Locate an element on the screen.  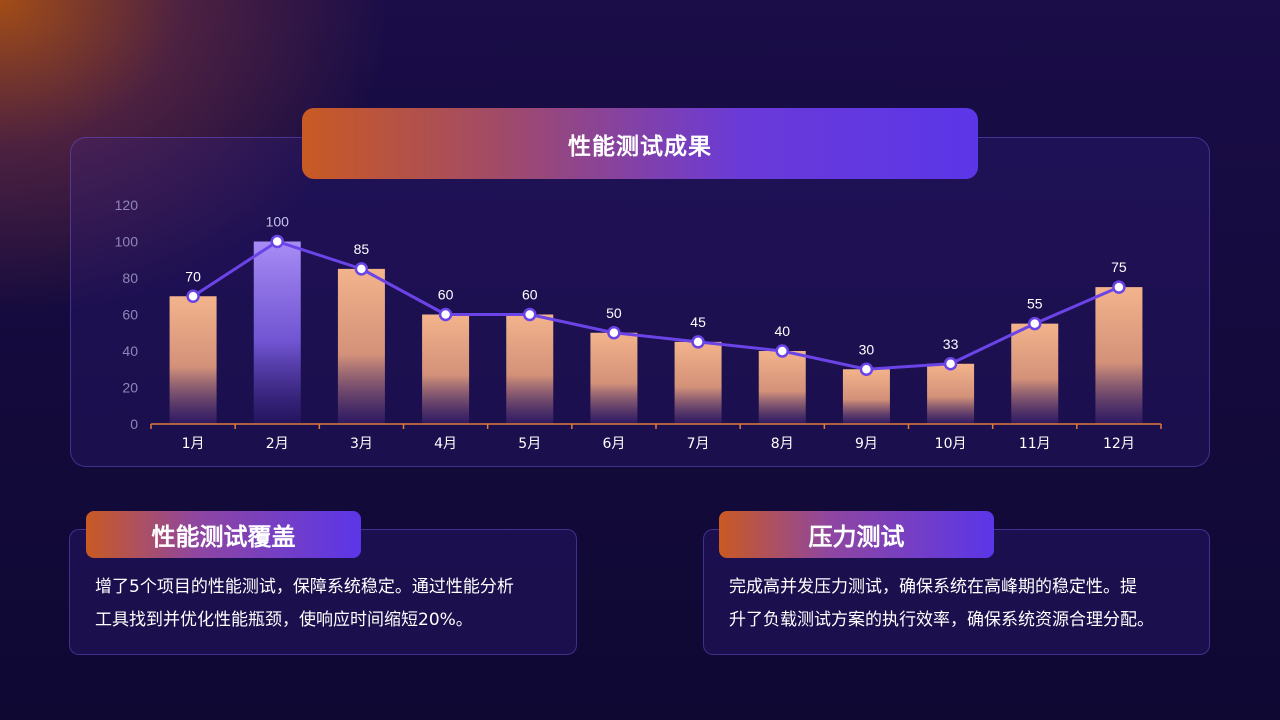
y-tick-label: 60 is located at coordinates (130, 315).